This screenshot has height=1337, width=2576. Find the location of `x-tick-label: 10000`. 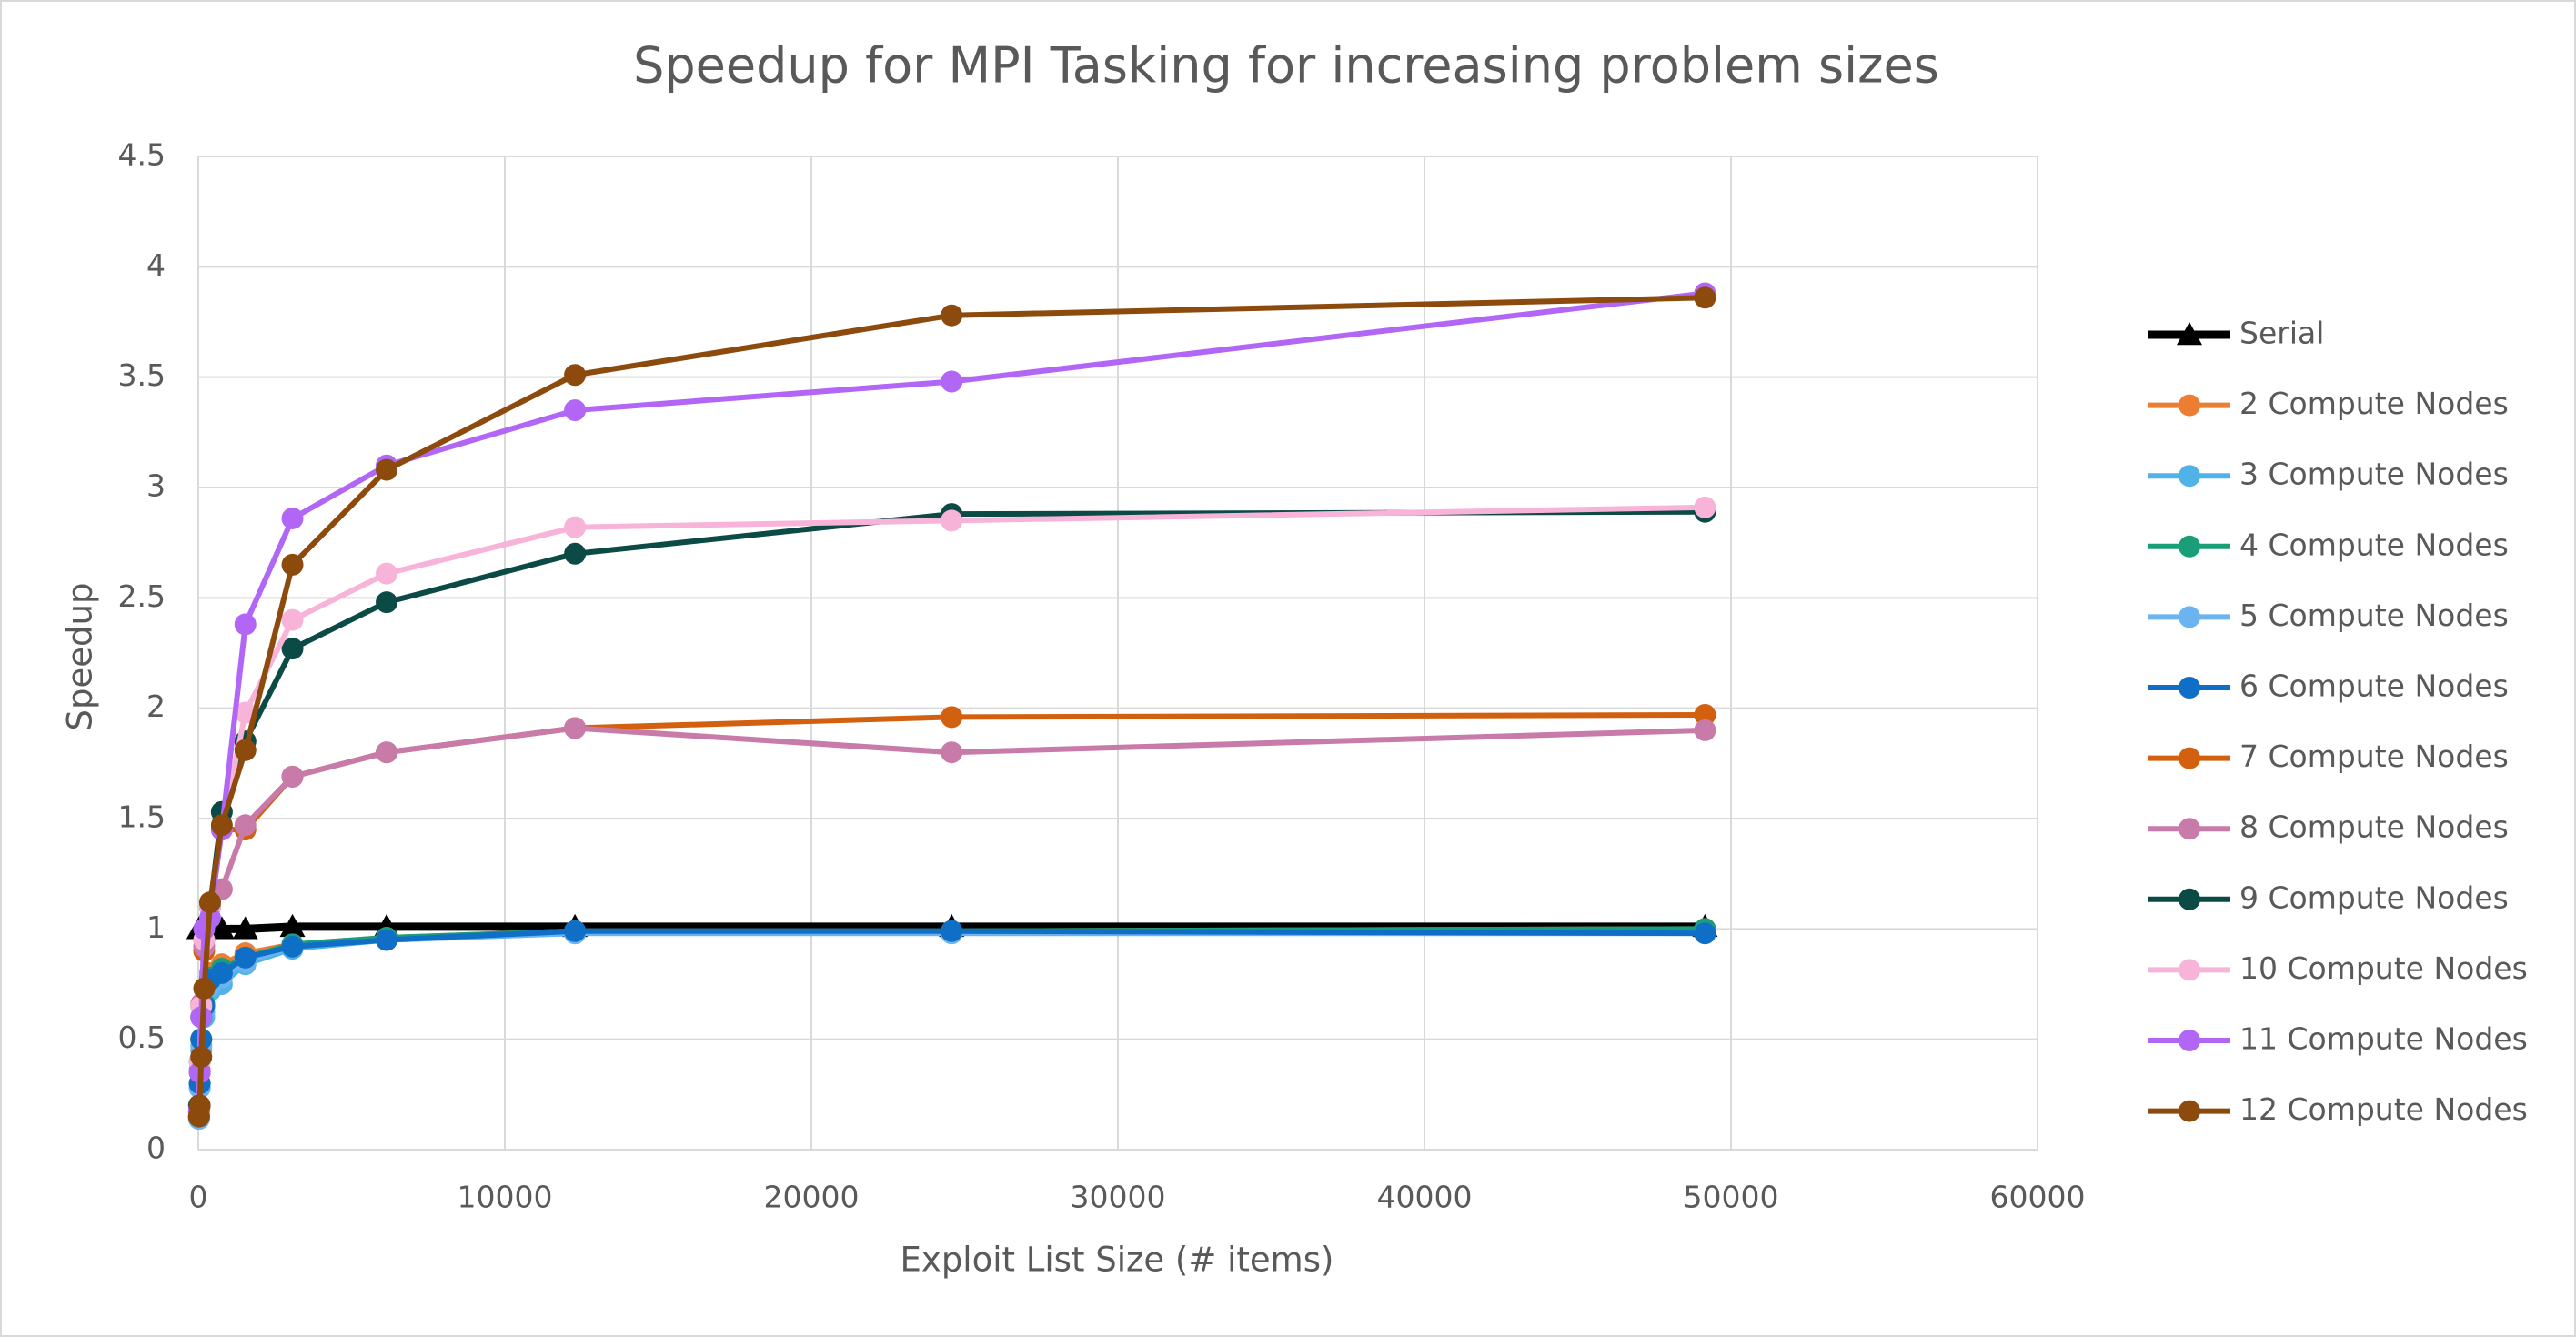

x-tick-label: 10000 is located at coordinates (505, 1197).